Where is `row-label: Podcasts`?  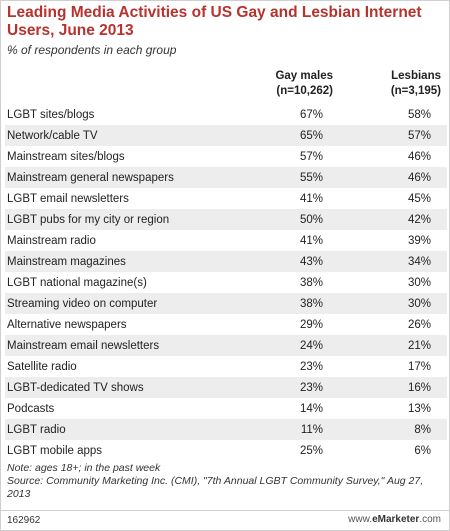 row-label: Podcasts is located at coordinates (31, 408).